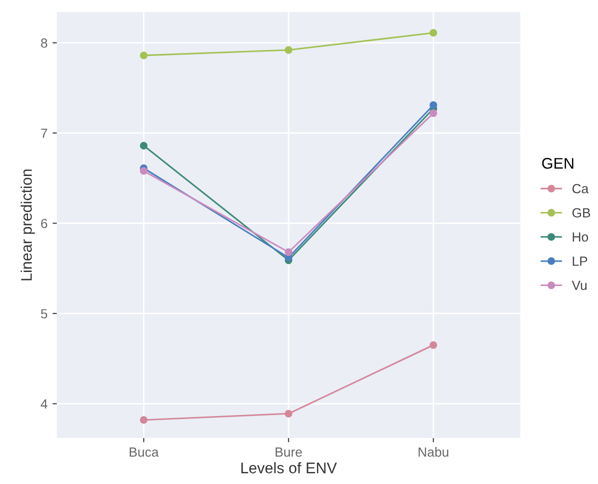 The width and height of the screenshot is (598, 484). Describe the element at coordinates (144, 452) in the screenshot. I see `x-tick-label: Buca` at that location.